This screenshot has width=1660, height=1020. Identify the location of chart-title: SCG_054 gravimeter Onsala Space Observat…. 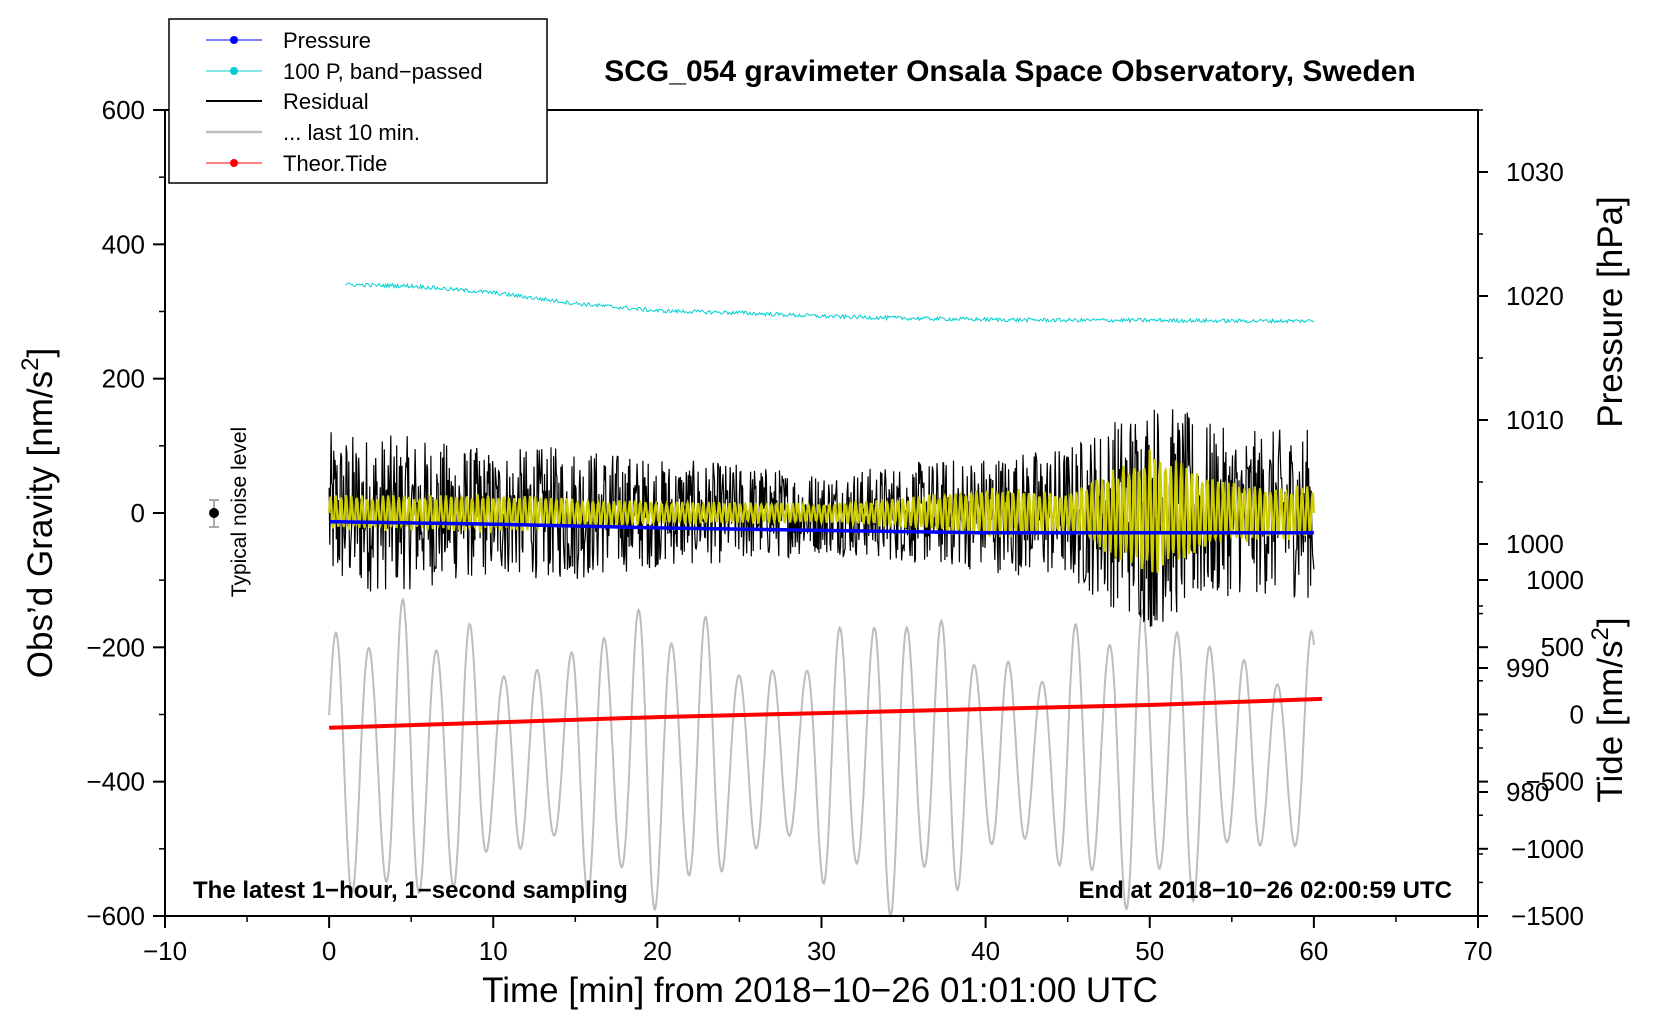
(1010, 71).